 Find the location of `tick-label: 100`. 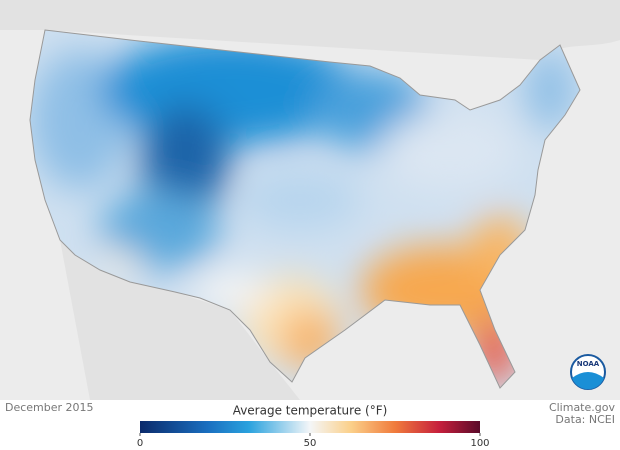

tick-label: 100 is located at coordinates (479, 443).